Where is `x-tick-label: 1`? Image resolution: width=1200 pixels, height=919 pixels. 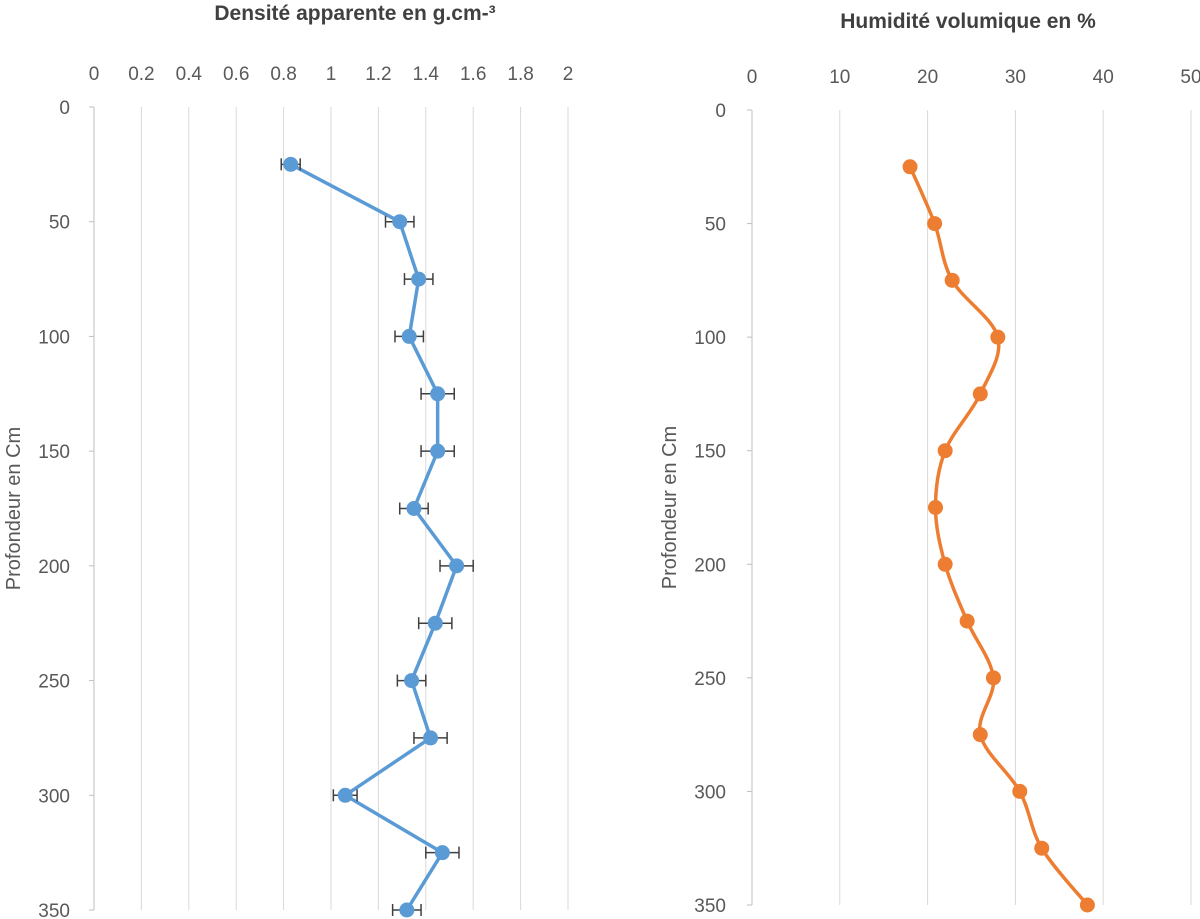 x-tick-label: 1 is located at coordinates (331, 74).